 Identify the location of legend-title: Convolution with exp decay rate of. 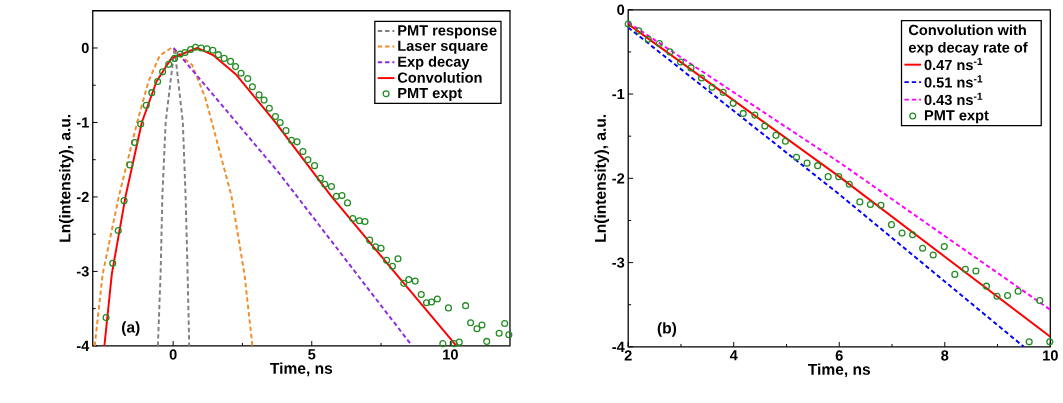
(968, 40).